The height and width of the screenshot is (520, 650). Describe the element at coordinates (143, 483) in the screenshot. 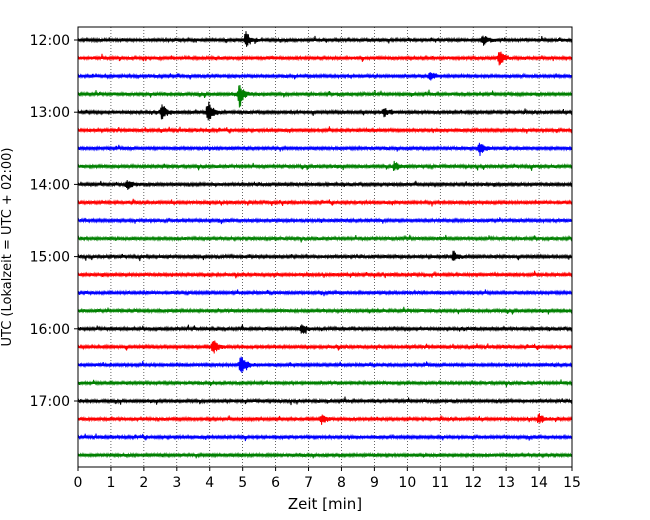

I see `x-tick-label: 2` at that location.